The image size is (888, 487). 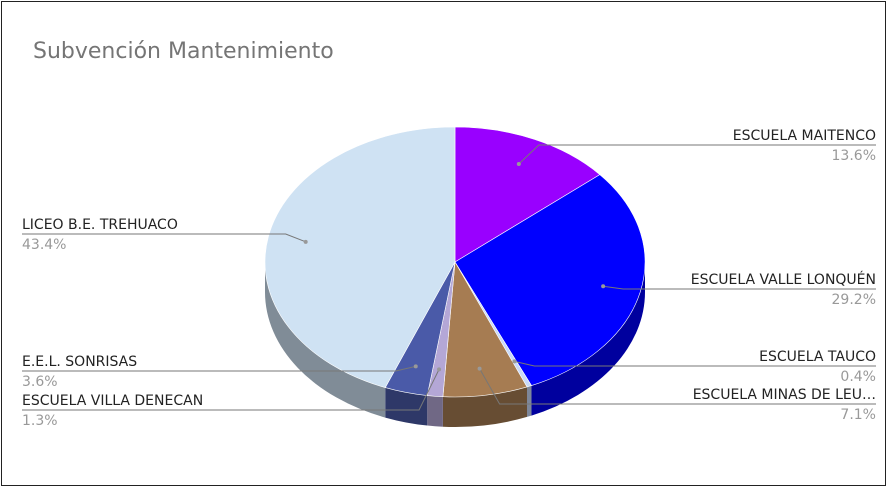 What do you see at coordinates (40, 382) in the screenshot?
I see `slice-value-label: 3.6%` at bounding box center [40, 382].